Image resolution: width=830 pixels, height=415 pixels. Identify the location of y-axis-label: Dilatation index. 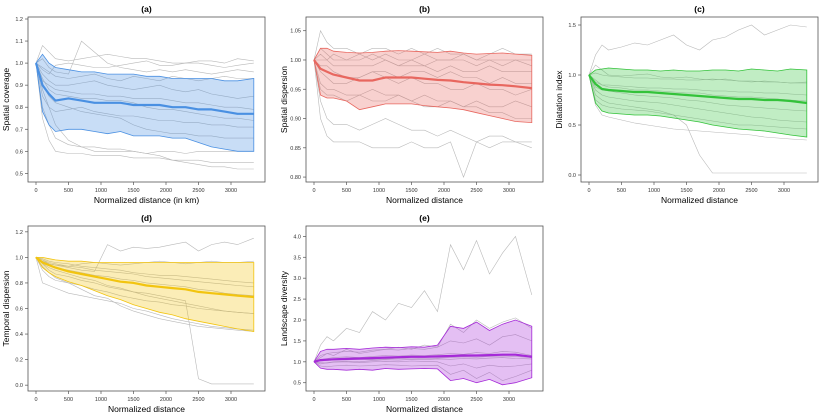
(559, 99).